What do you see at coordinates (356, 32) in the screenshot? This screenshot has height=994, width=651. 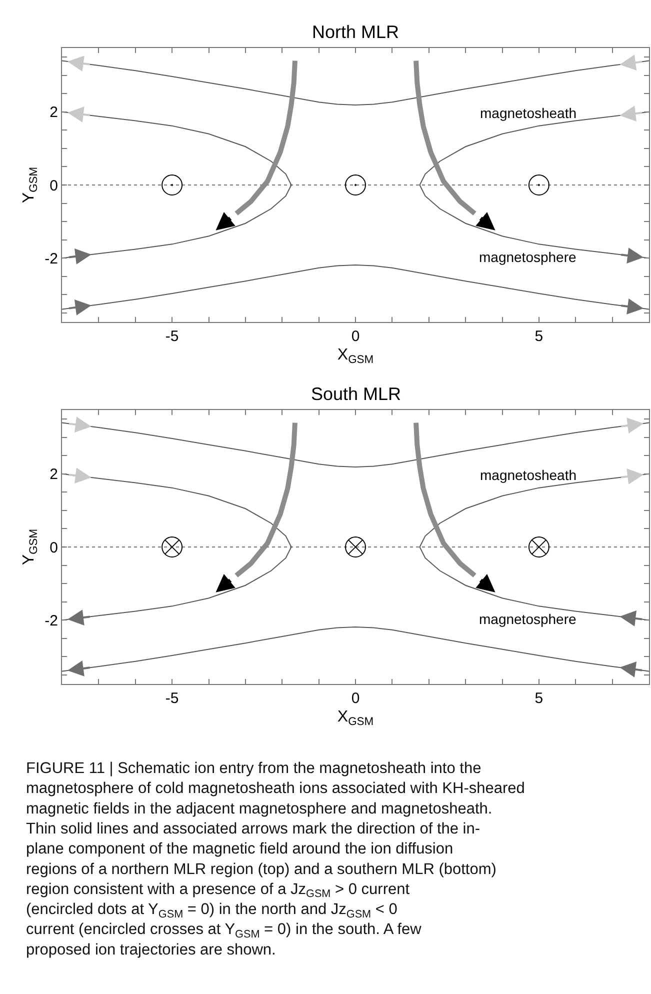 I see `chart-title: North MLR` at bounding box center [356, 32].